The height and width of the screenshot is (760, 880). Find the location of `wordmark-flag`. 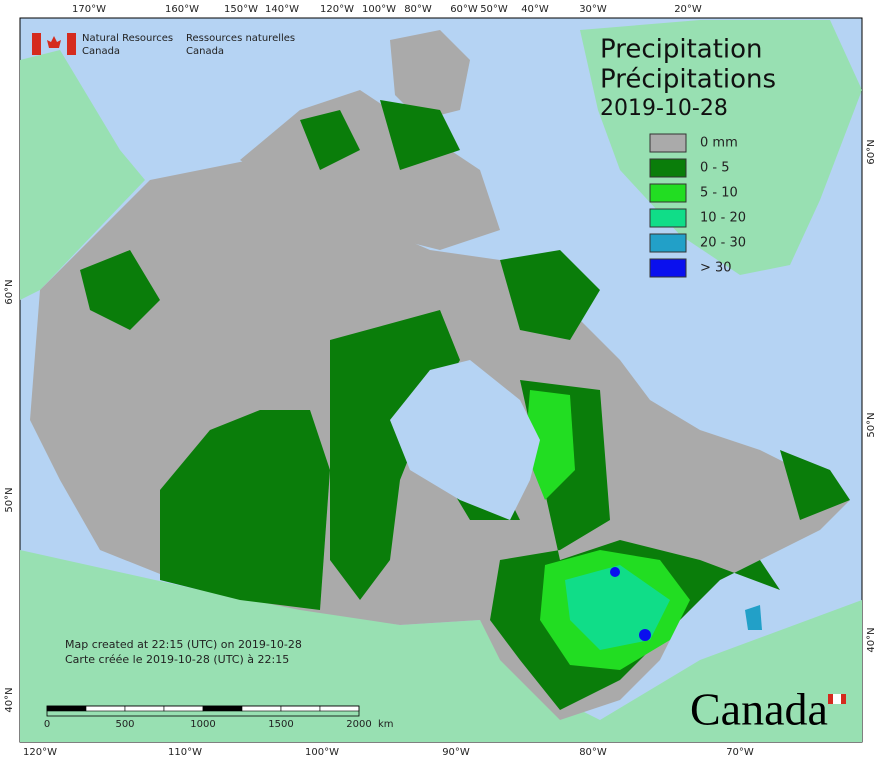

wordmark-flag is located at coordinates (837, 699).